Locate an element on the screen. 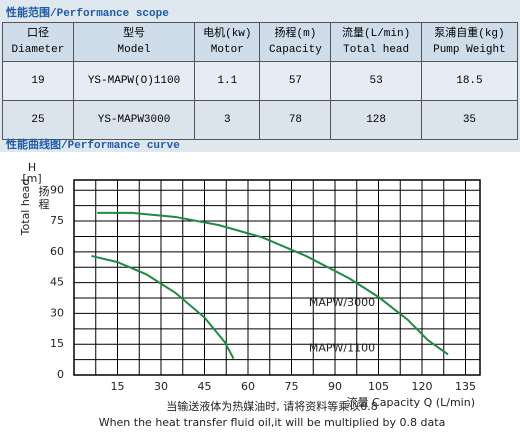 The width and height of the screenshot is (520, 443). y-tick-label: 30 is located at coordinates (57, 312).